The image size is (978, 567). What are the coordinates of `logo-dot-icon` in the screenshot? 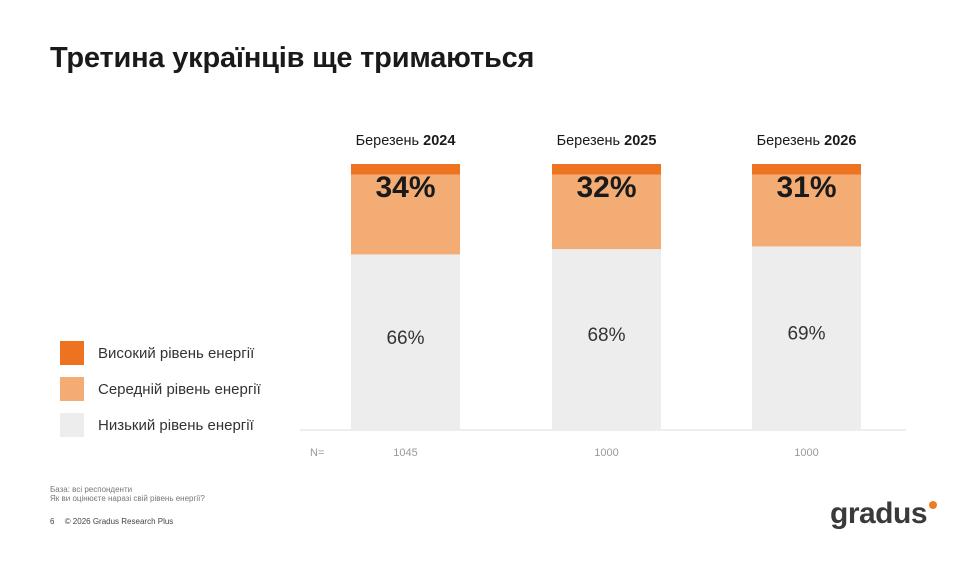 It's located at (933, 505).